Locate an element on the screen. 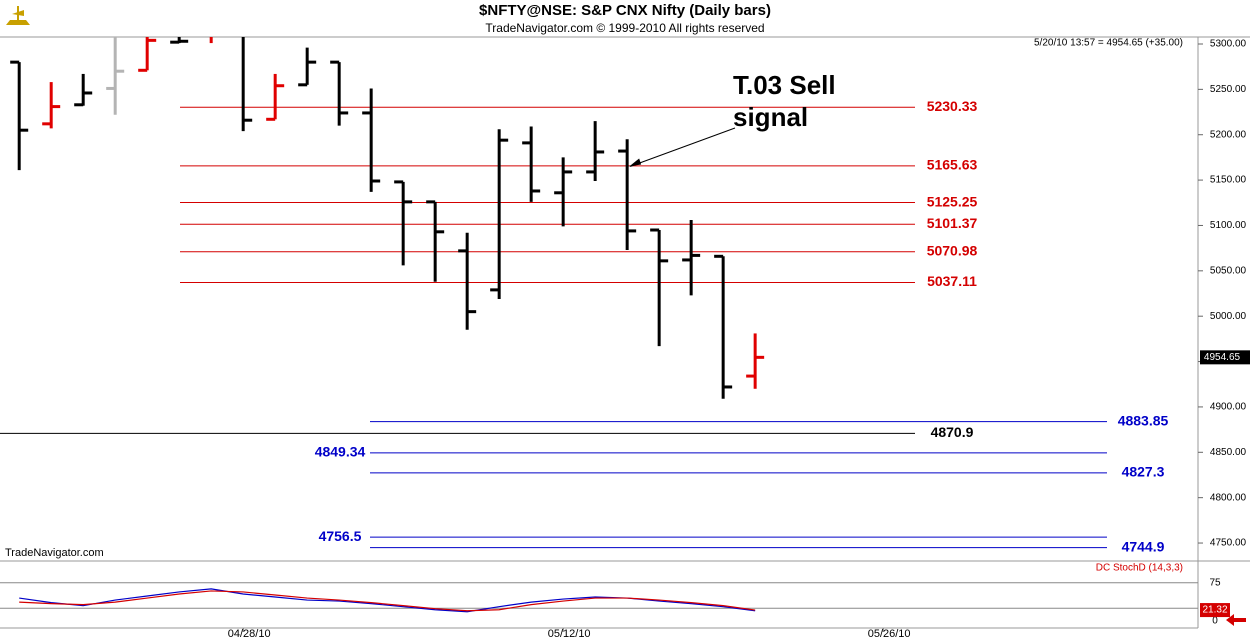 The image size is (1250, 643). y-tick-label: 4750.00 is located at coordinates (1228, 543).